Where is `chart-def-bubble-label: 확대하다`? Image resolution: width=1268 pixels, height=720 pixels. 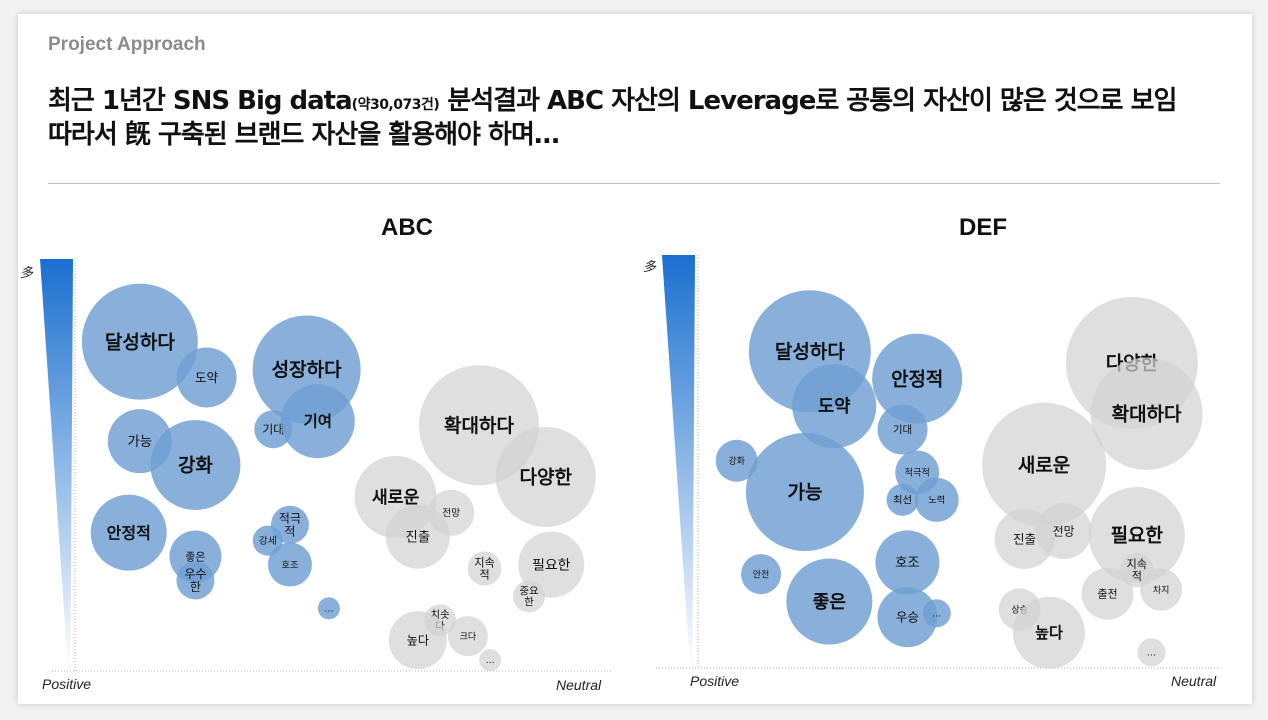
chart-def-bubble-label: 확대하다 is located at coordinates (1147, 414).